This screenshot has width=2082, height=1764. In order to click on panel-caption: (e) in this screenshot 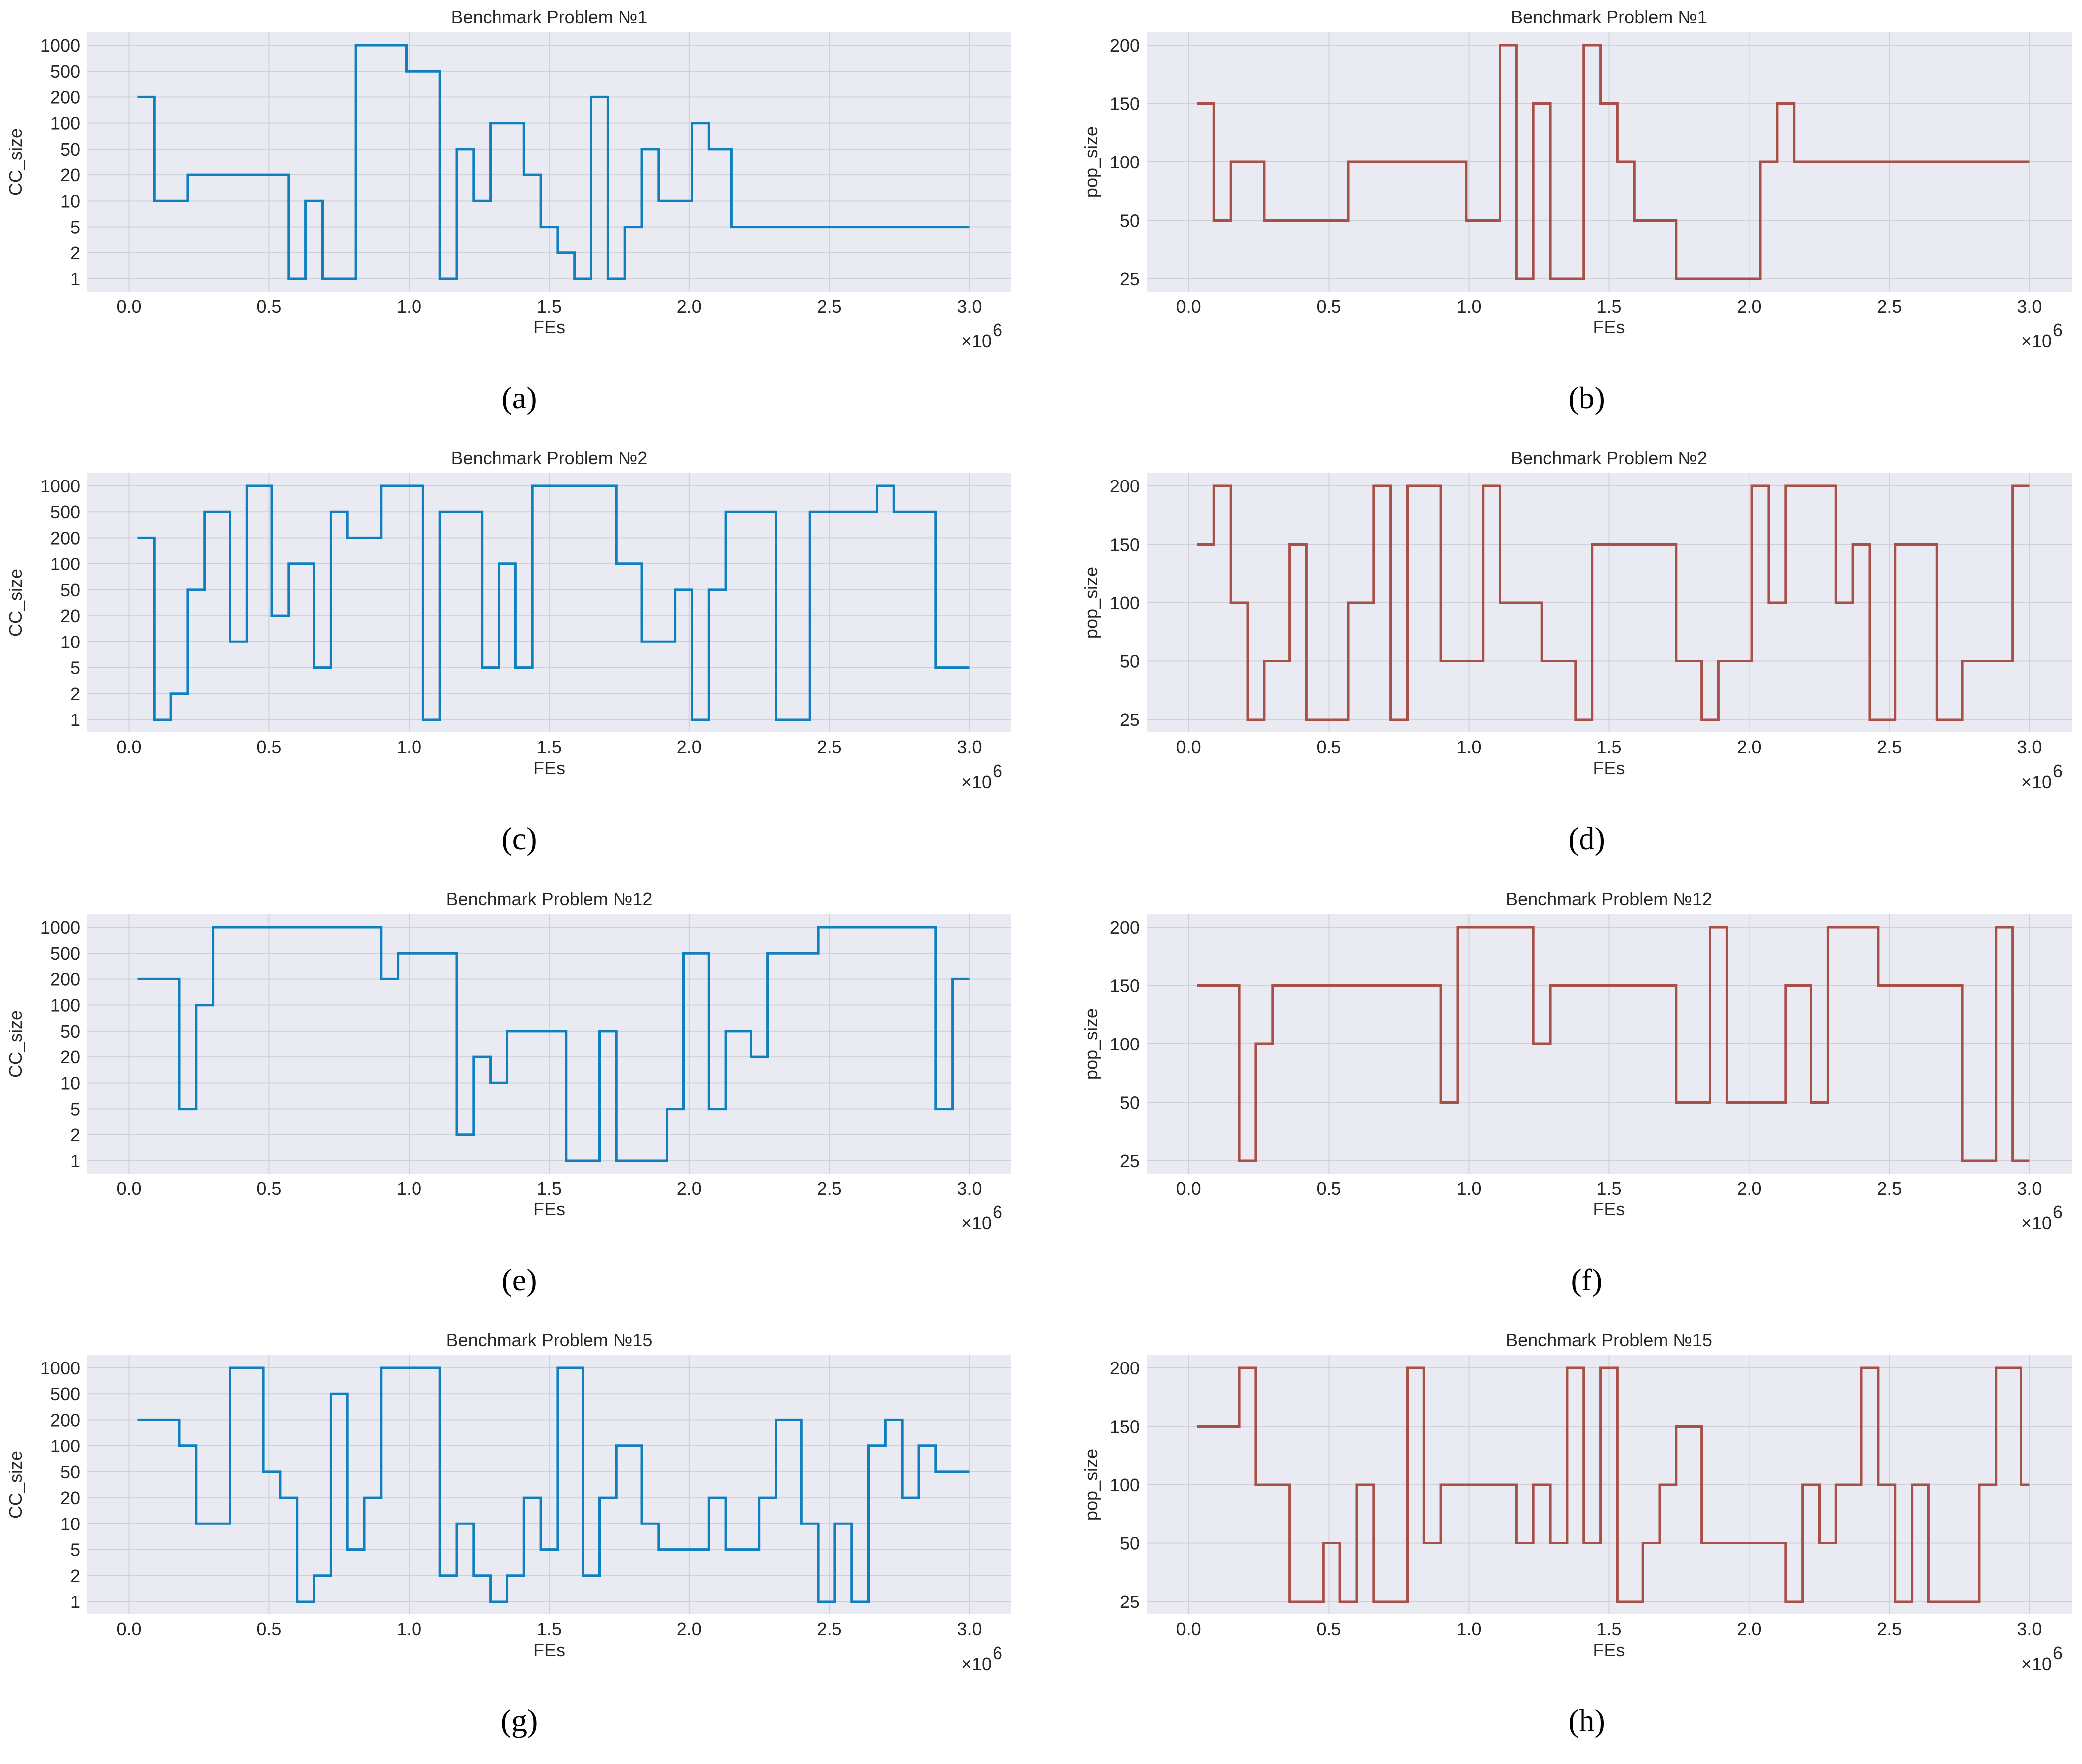, I will do `click(519, 1279)`.